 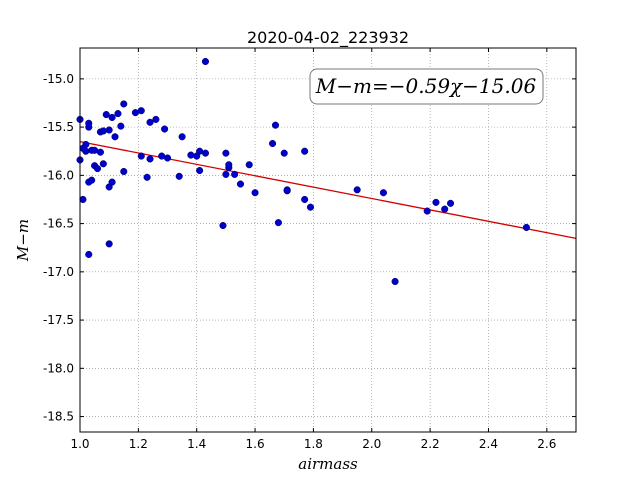 I want to click on y-tick-label: -18.5, so click(x=58, y=417).